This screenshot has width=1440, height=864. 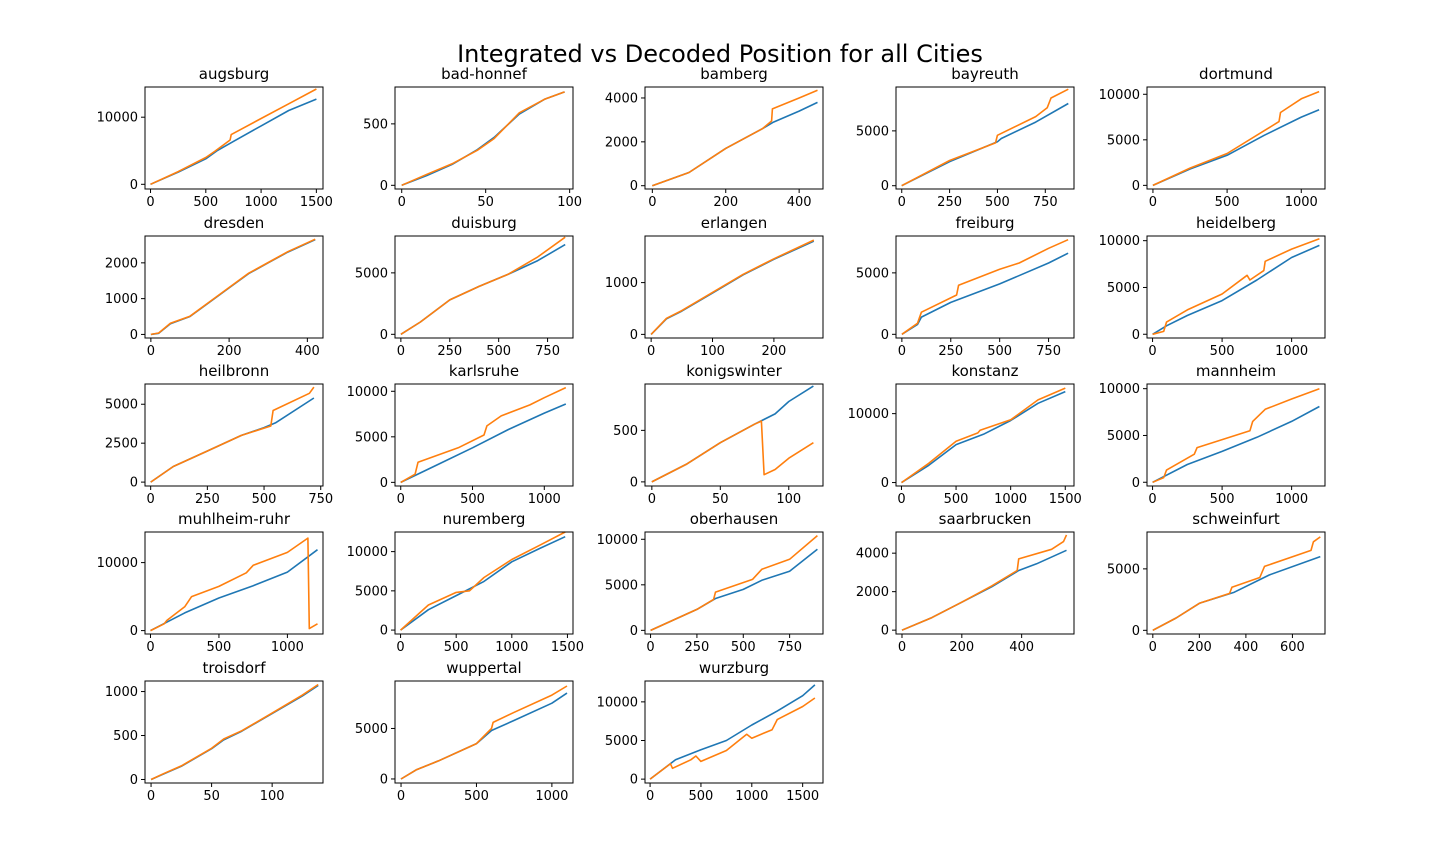 I want to click on subplot-title: wuppertal, so click(x=483, y=668).